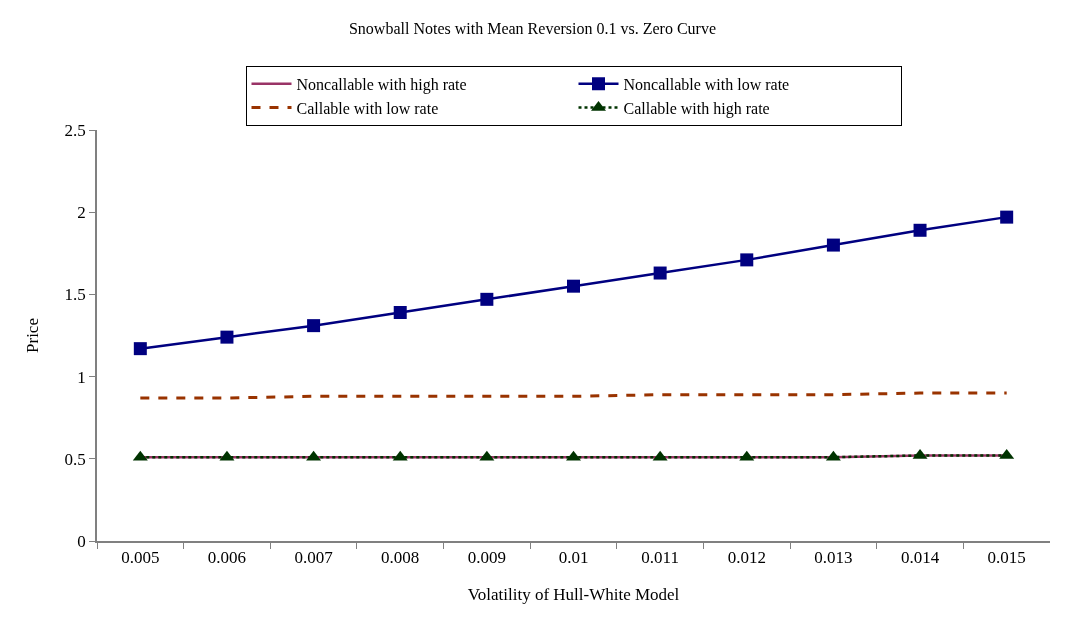  I want to click on x-tick-label: 0.009, so click(486, 558).